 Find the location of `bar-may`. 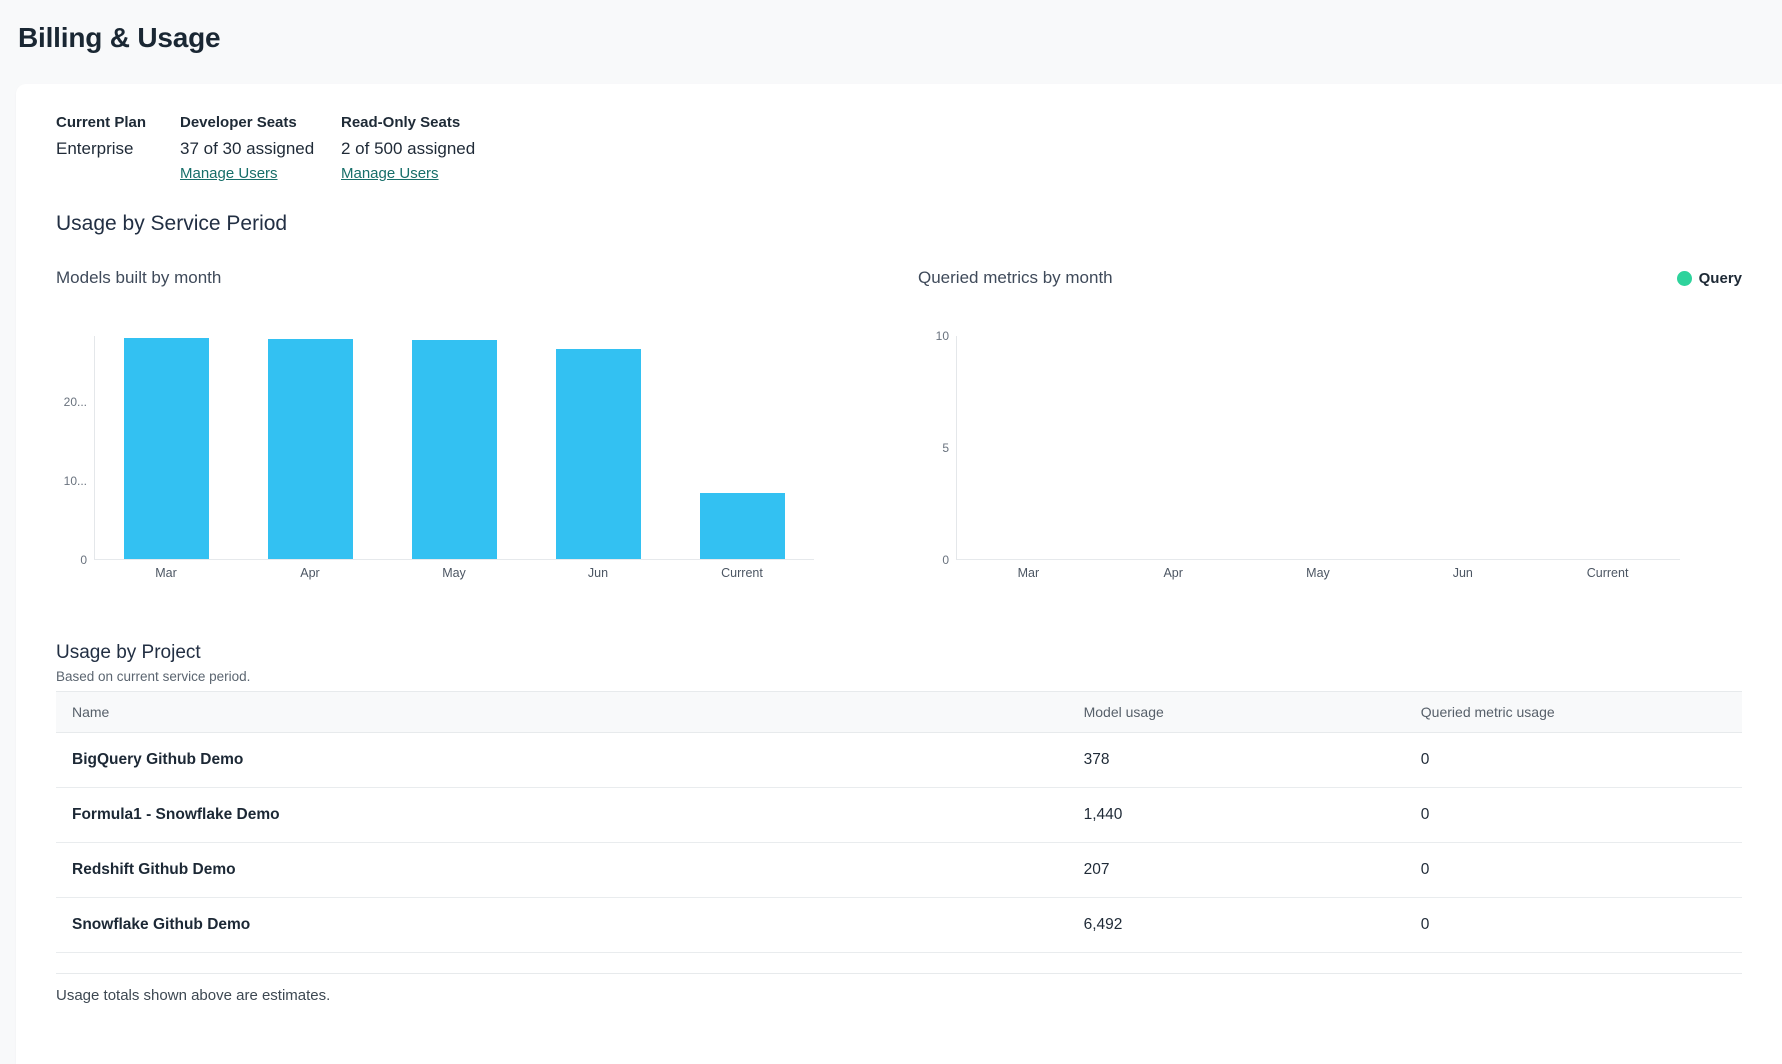

bar-may is located at coordinates (454, 449).